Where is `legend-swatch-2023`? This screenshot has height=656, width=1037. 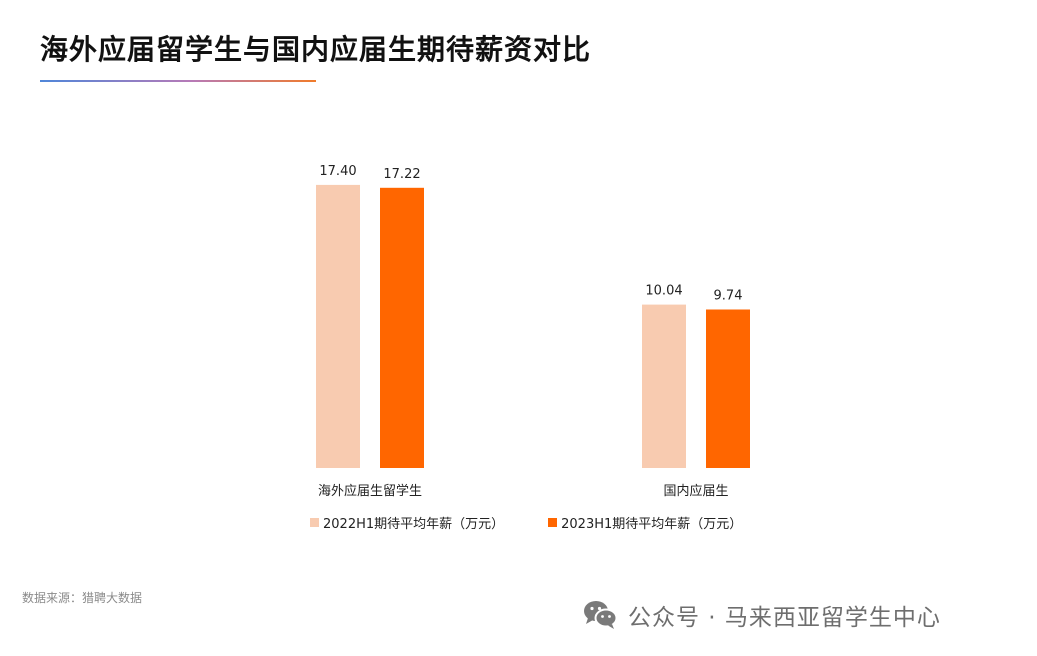
legend-swatch-2023 is located at coordinates (553, 522).